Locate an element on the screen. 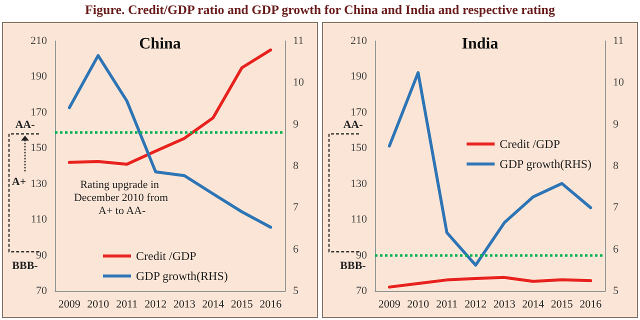  text: Figure. Credit/GDP ratio and GDP growth for China and India and respective rating is located at coordinates (320, 10).